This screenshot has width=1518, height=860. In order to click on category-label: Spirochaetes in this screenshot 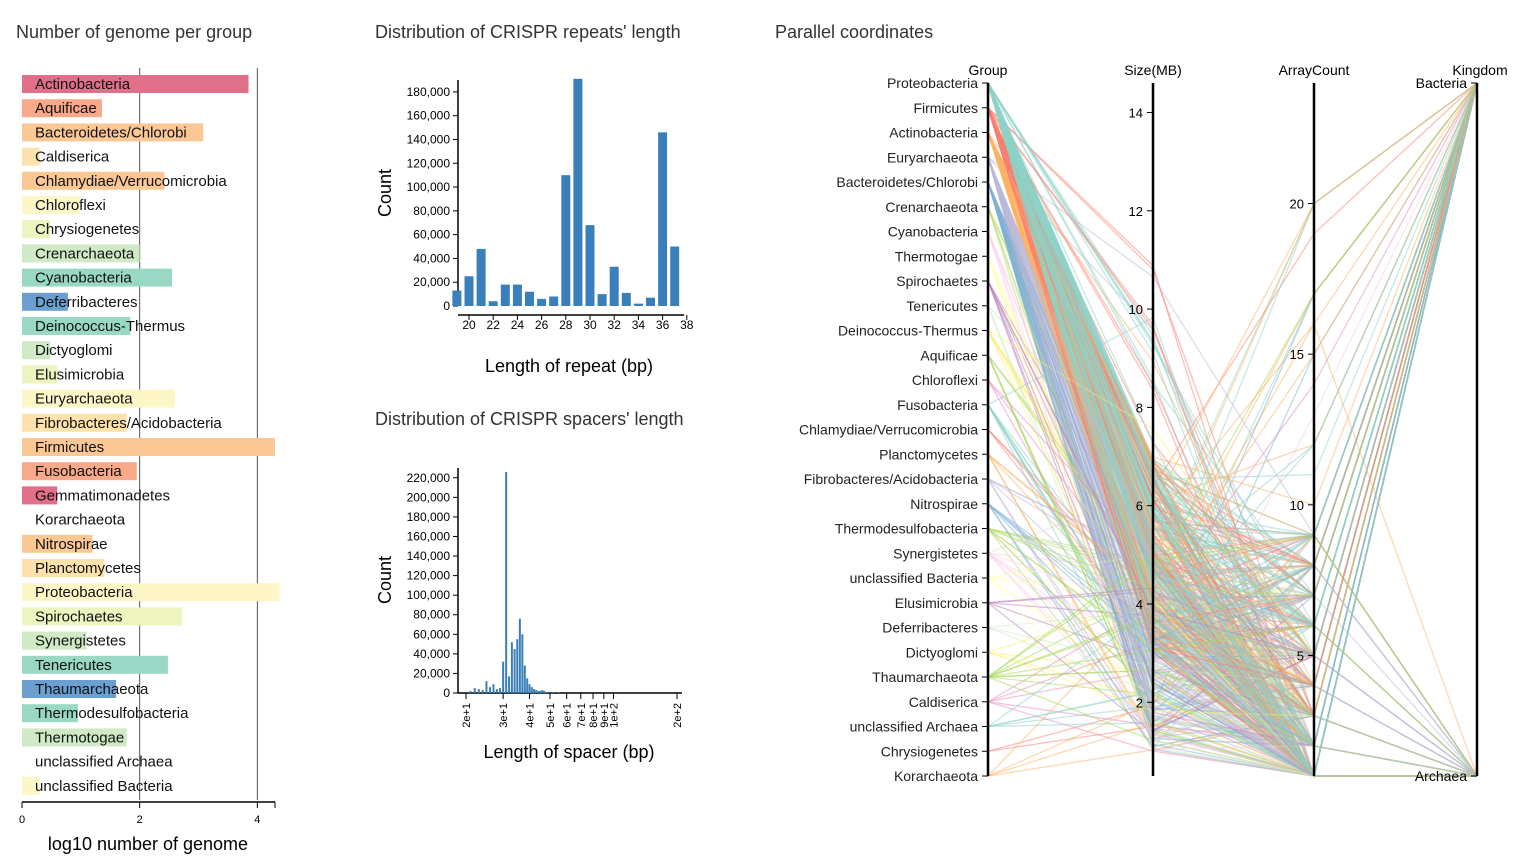, I will do `click(79, 616)`.